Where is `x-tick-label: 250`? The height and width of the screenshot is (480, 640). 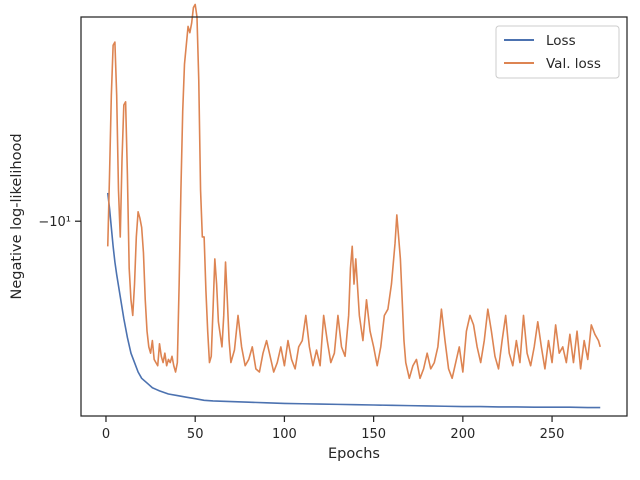
x-tick-label: 250 is located at coordinates (552, 434).